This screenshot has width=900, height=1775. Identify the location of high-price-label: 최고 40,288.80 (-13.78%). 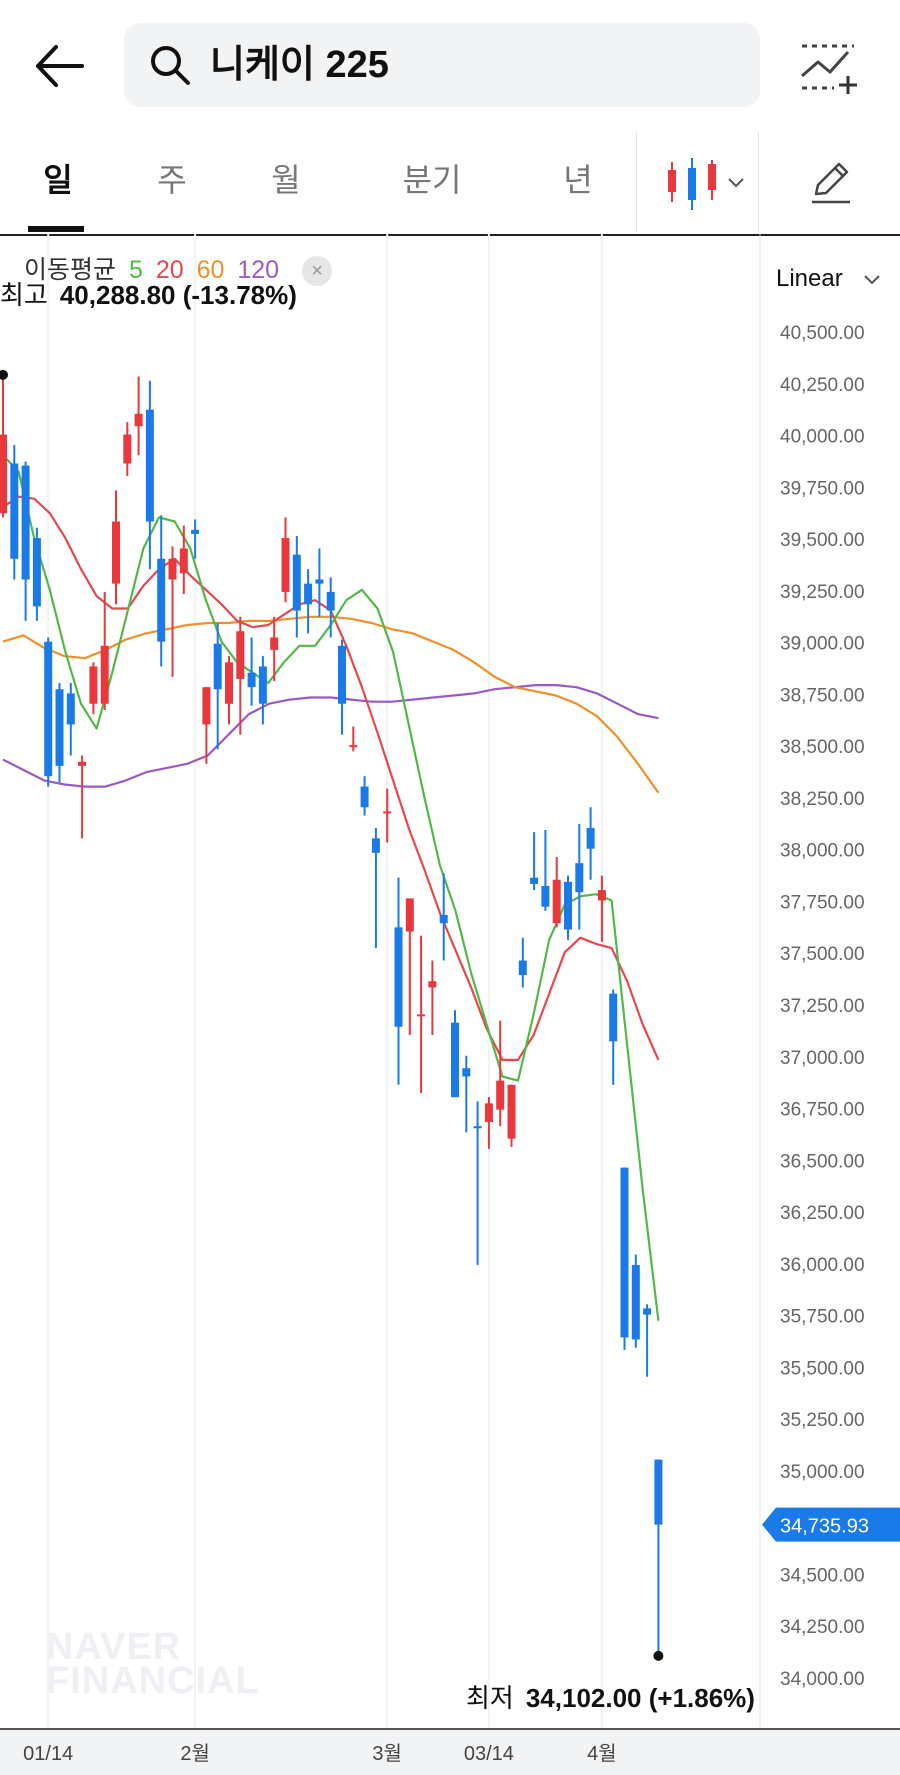
(148, 295).